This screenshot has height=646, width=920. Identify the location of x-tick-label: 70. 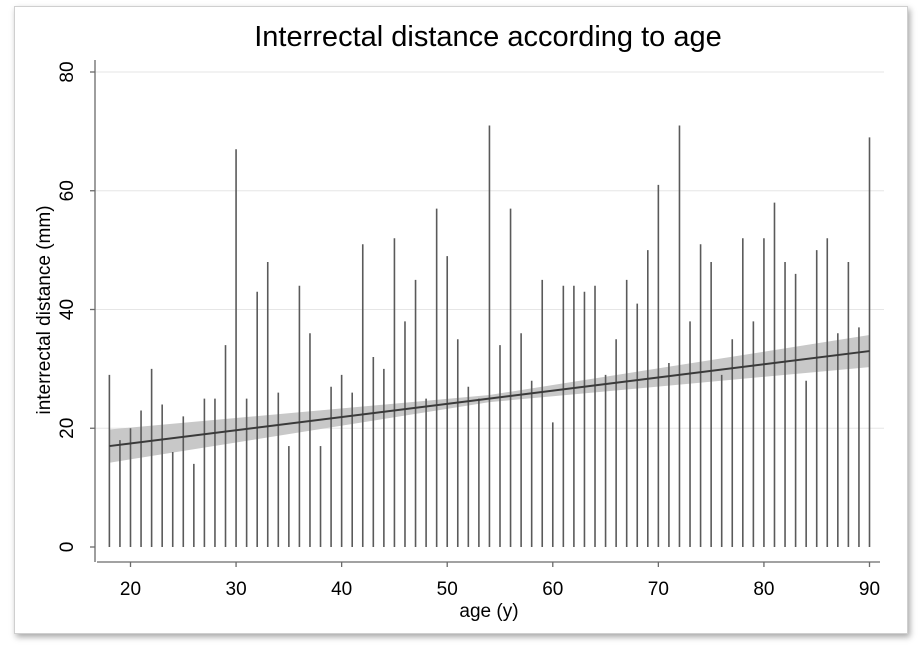
(658, 589).